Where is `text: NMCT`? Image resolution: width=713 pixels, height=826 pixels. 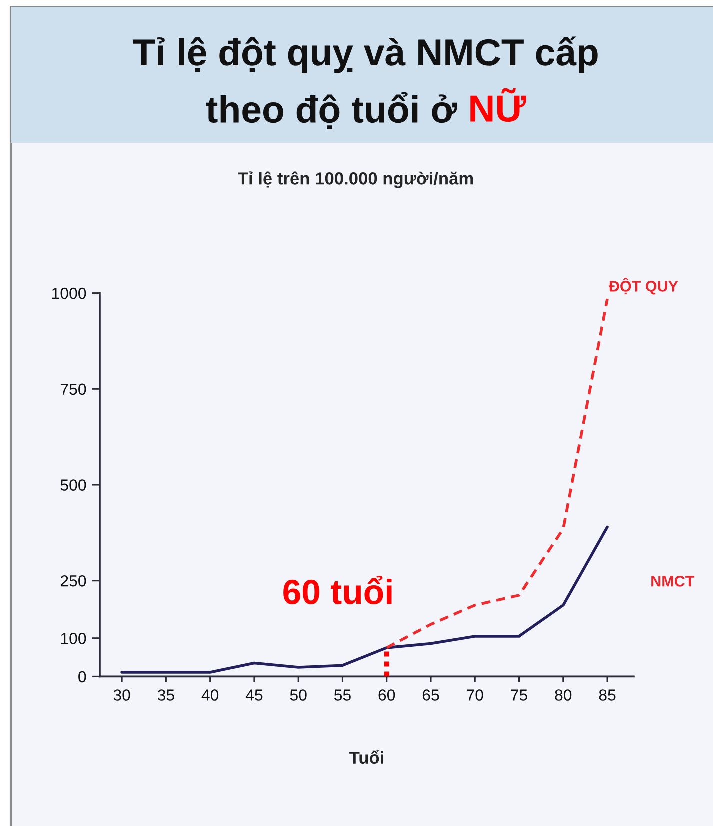 text: NMCT is located at coordinates (673, 581).